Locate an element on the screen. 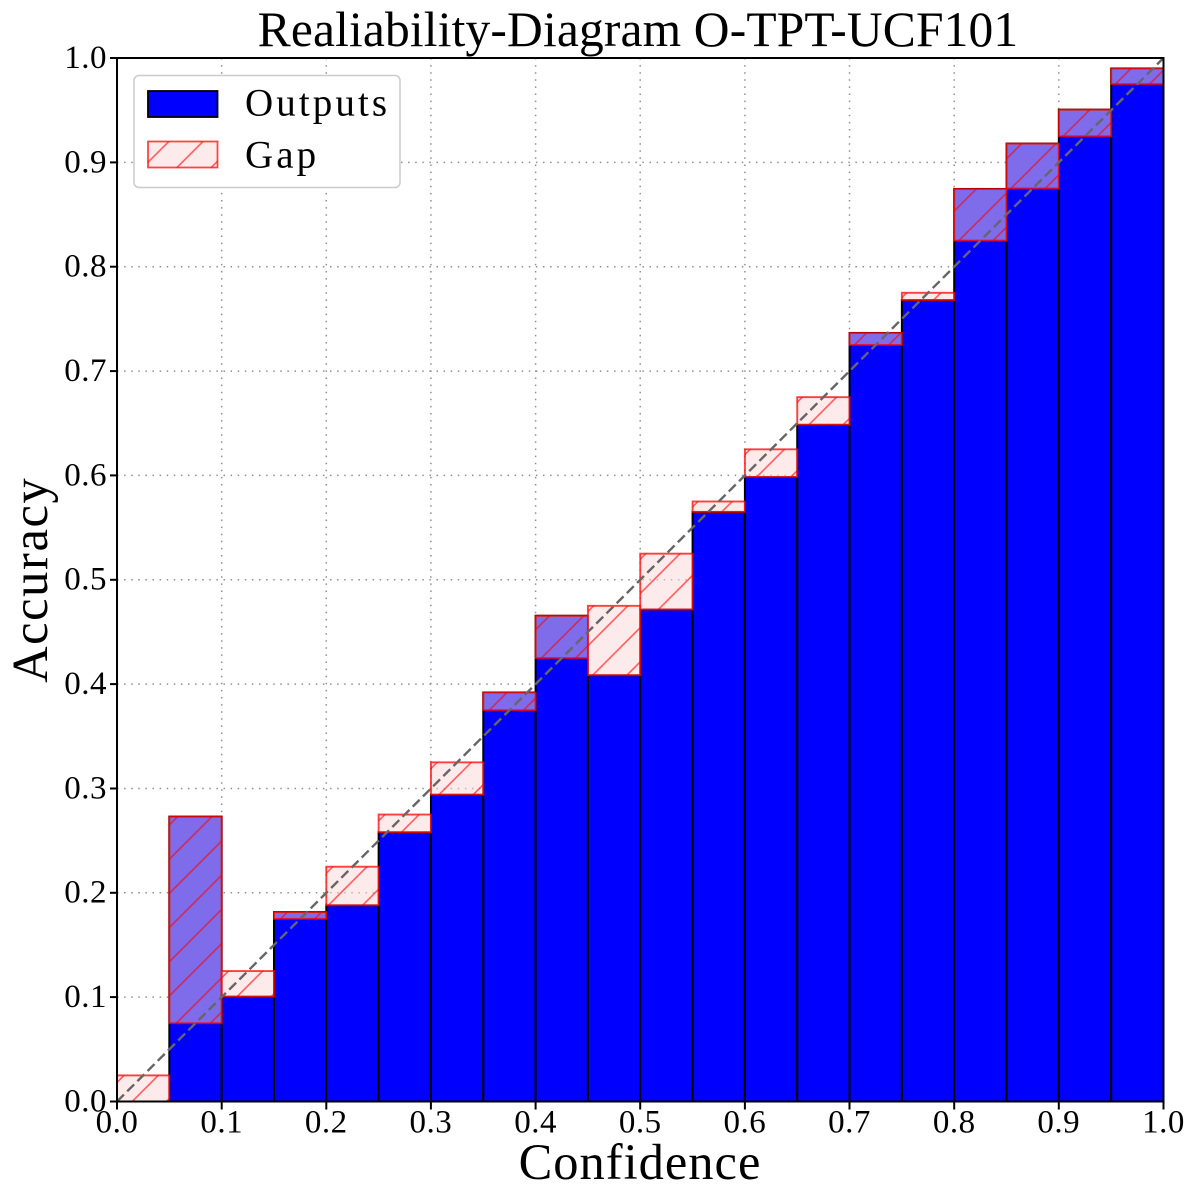 Image resolution: width=1200 pixels, height=1200 pixels. svg-text: Confidence is located at coordinates (640, 1162).